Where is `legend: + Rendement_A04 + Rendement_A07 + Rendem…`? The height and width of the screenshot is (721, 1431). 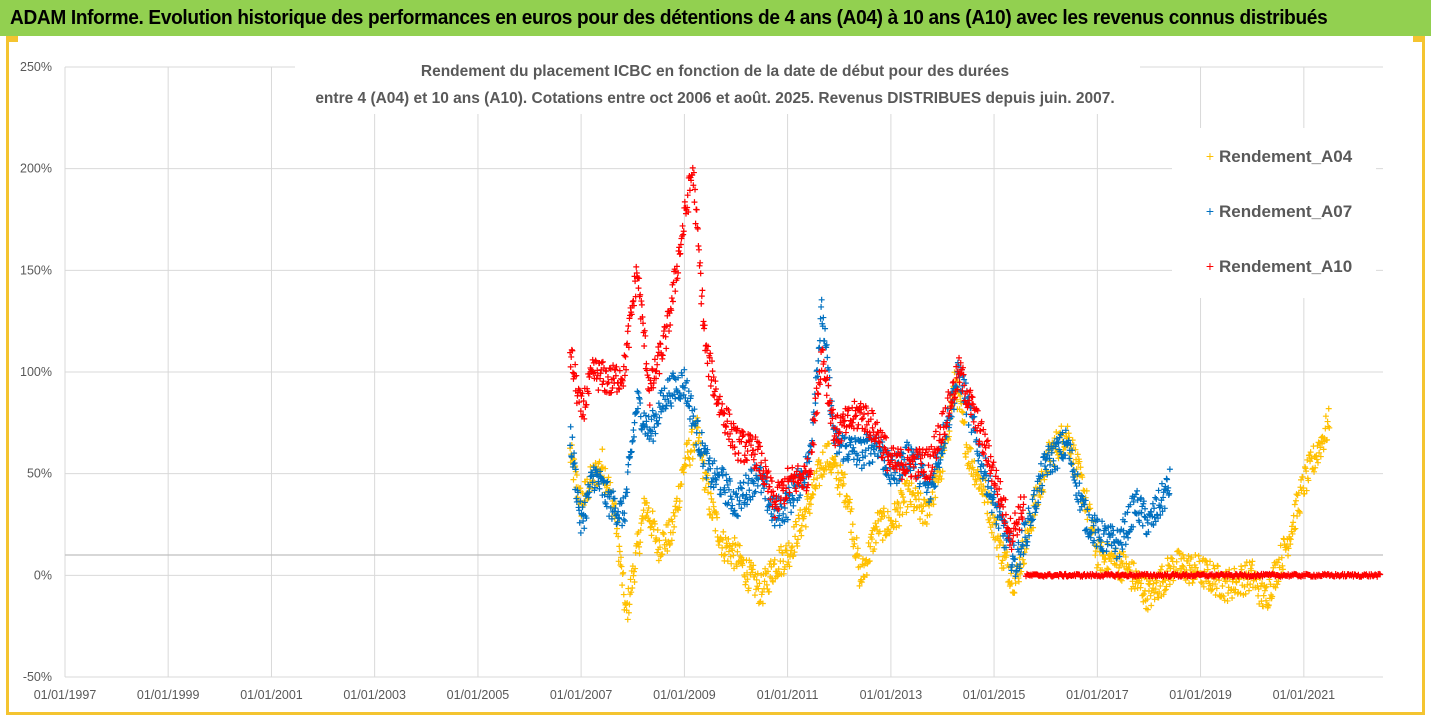
legend: + Rendement_A04 + Rendement_A07 + Rendem… is located at coordinates (1274, 213).